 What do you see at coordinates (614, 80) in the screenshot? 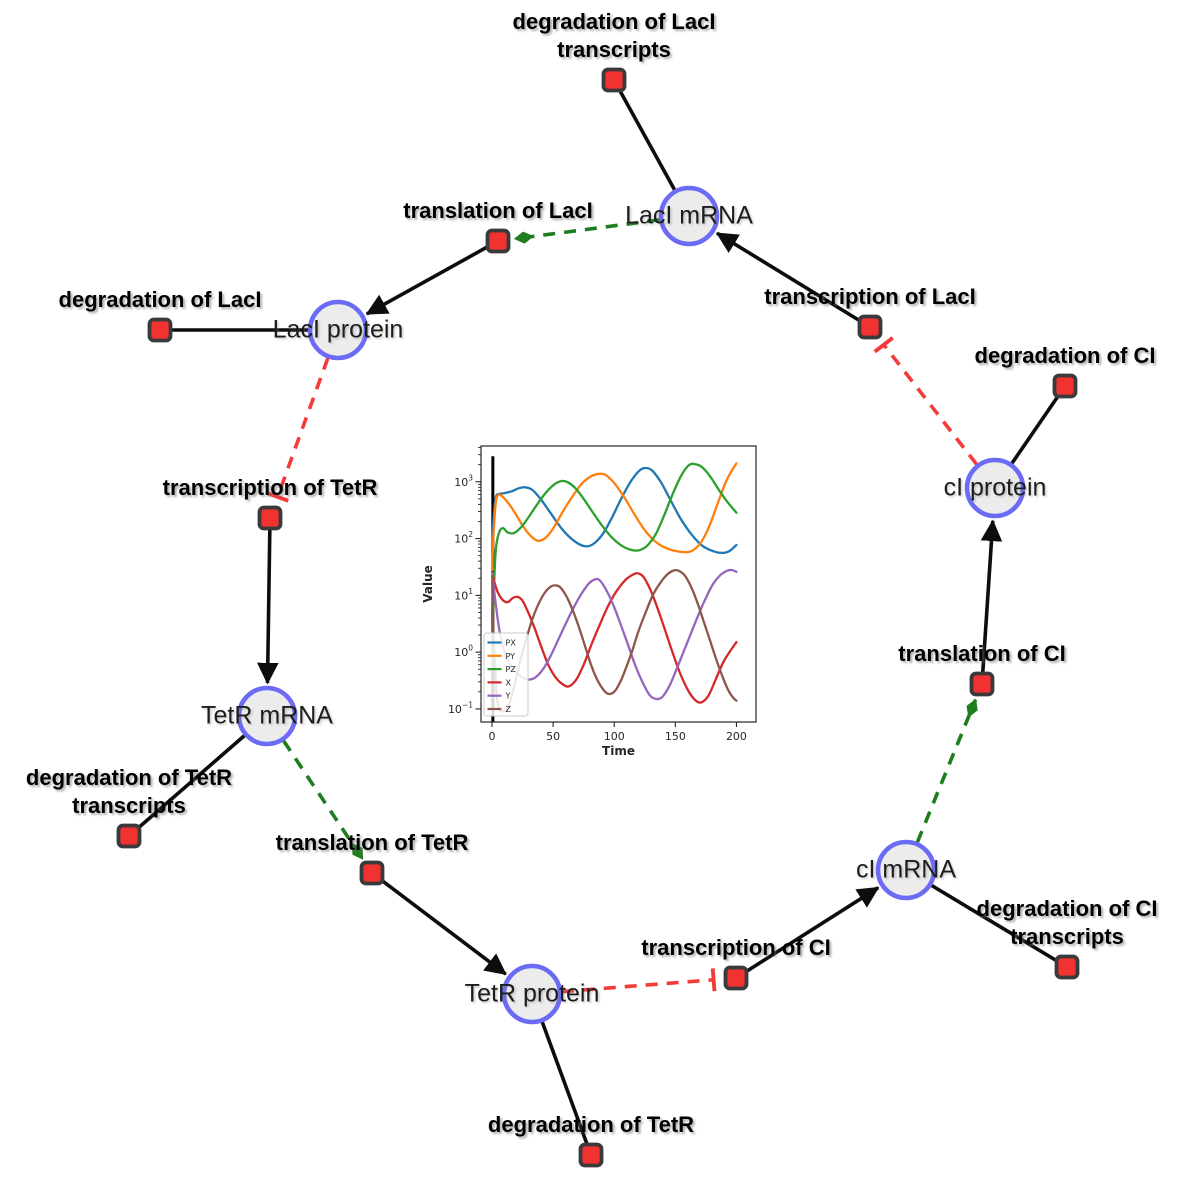
I see `reaction-node-deg_laci_transcripts` at bounding box center [614, 80].